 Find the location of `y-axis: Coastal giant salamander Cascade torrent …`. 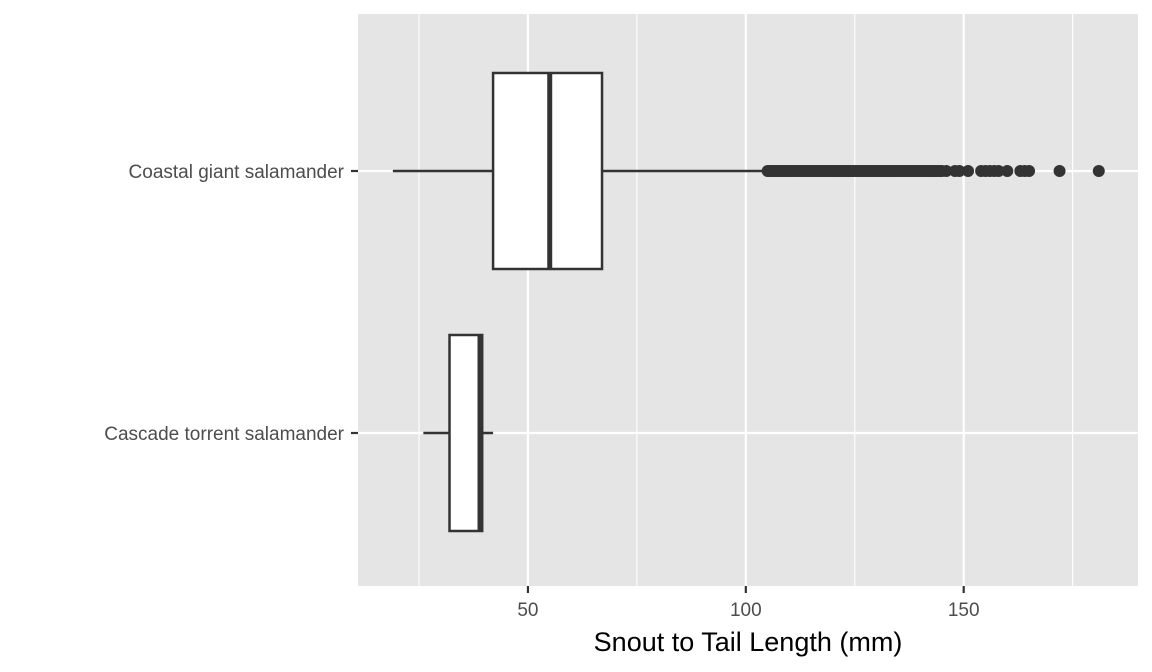

y-axis: Coastal giant salamander Cascade torrent … is located at coordinates (231, 303).